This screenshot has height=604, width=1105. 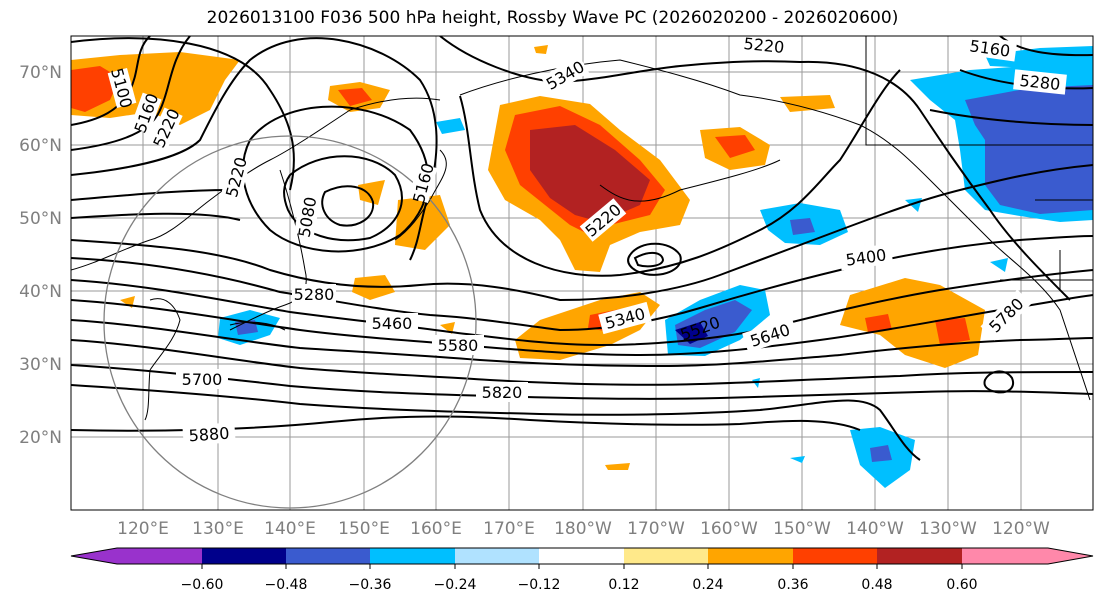 What do you see at coordinates (436, 529) in the screenshot?
I see `lon-label: 160°E` at bounding box center [436, 529].